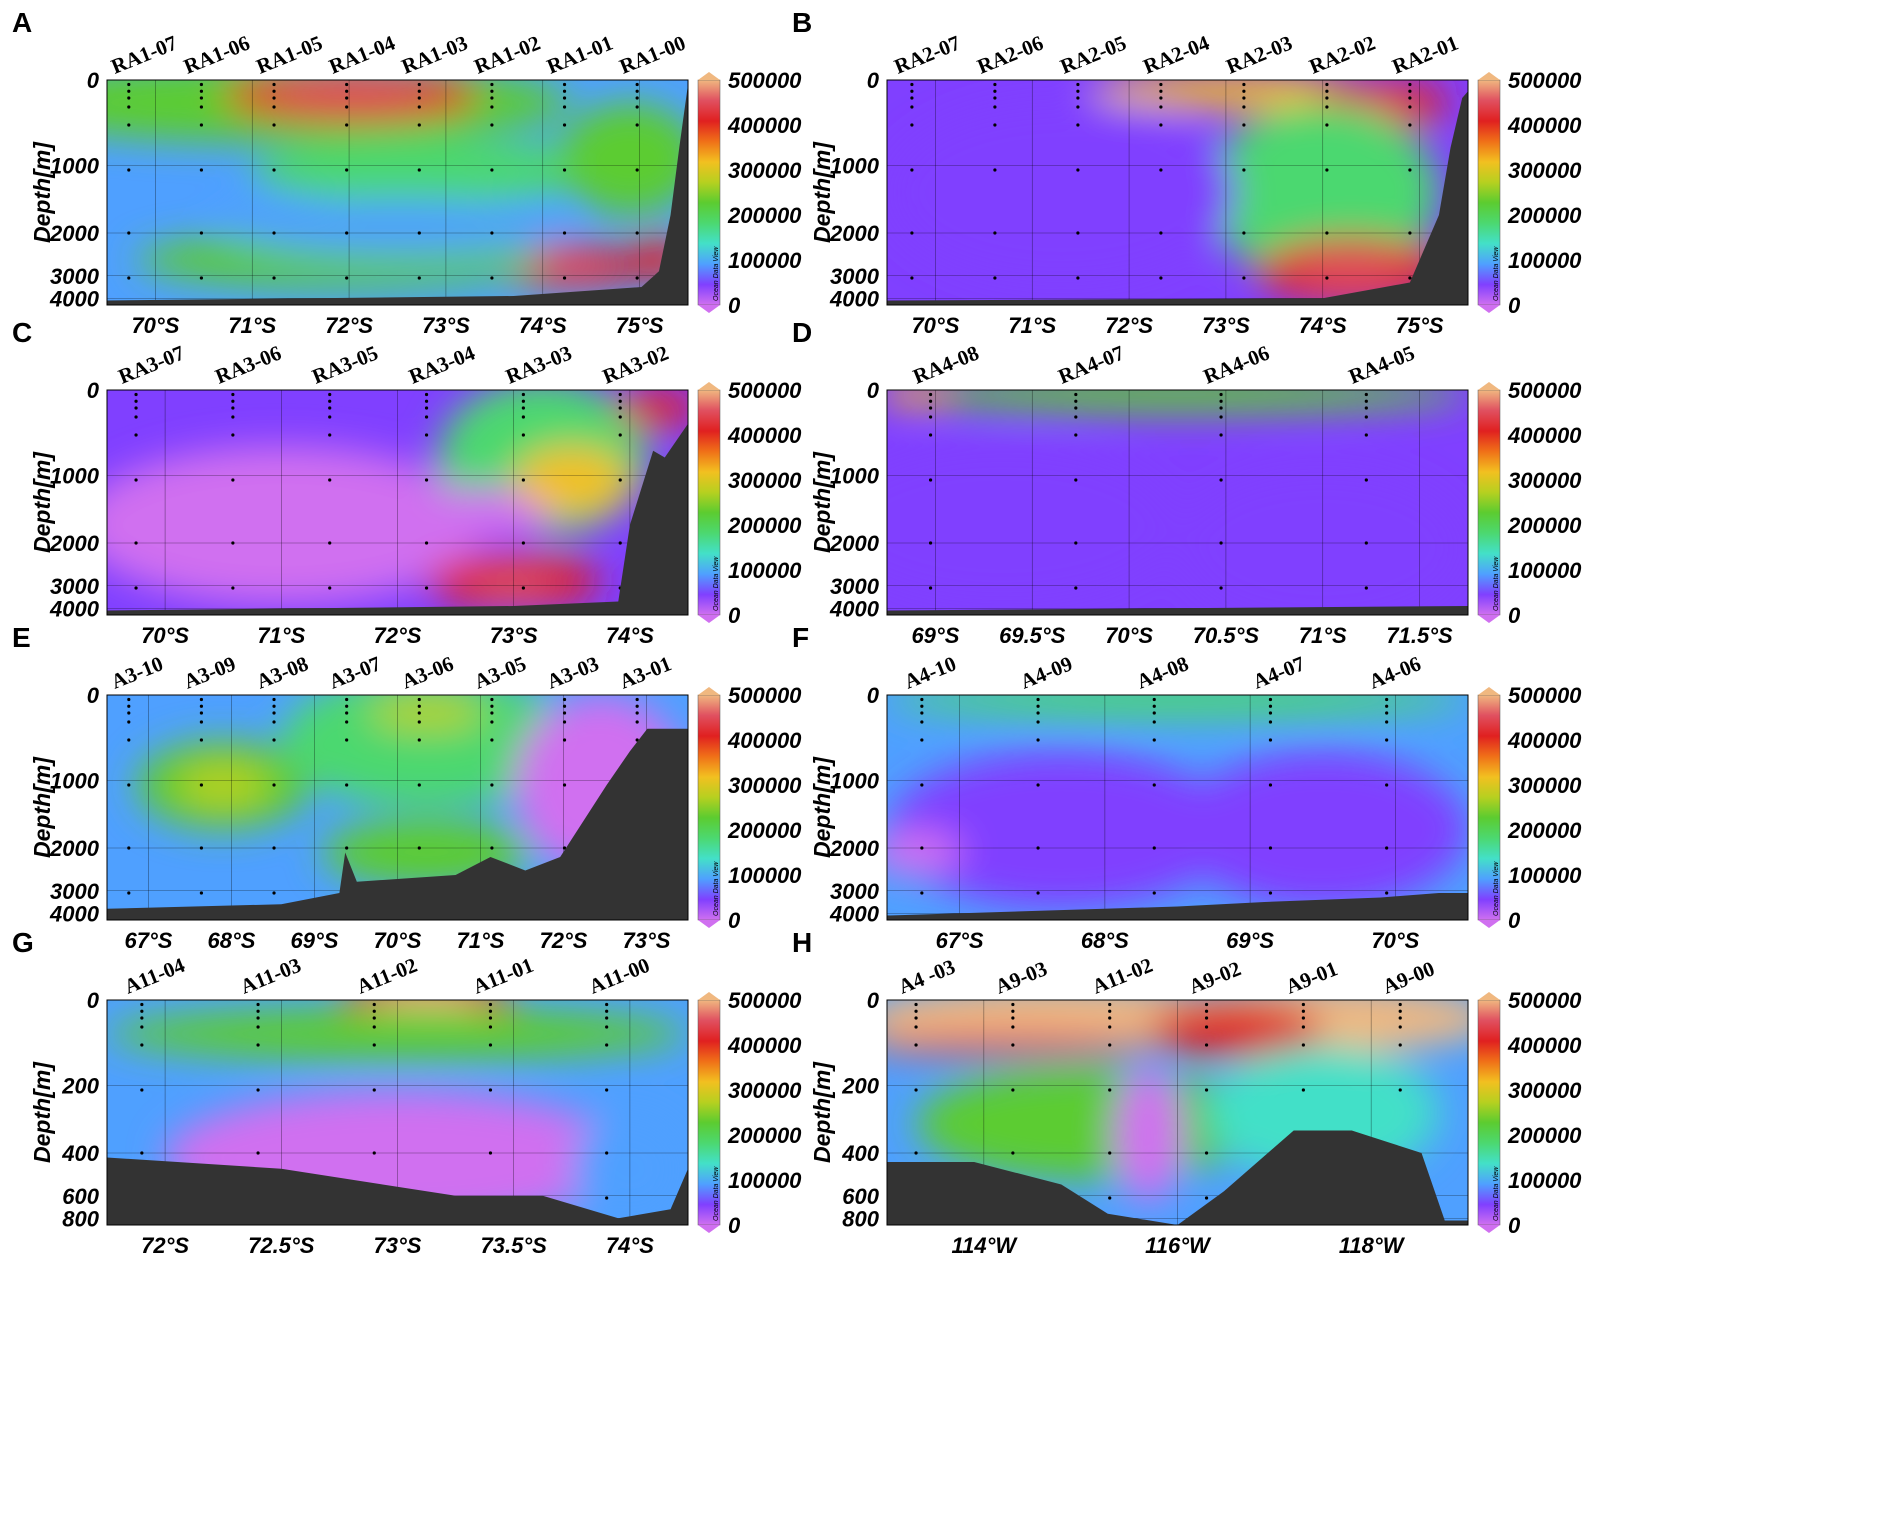  What do you see at coordinates (397, 499) in the screenshot?
I see `heatmap-features` at bounding box center [397, 499].